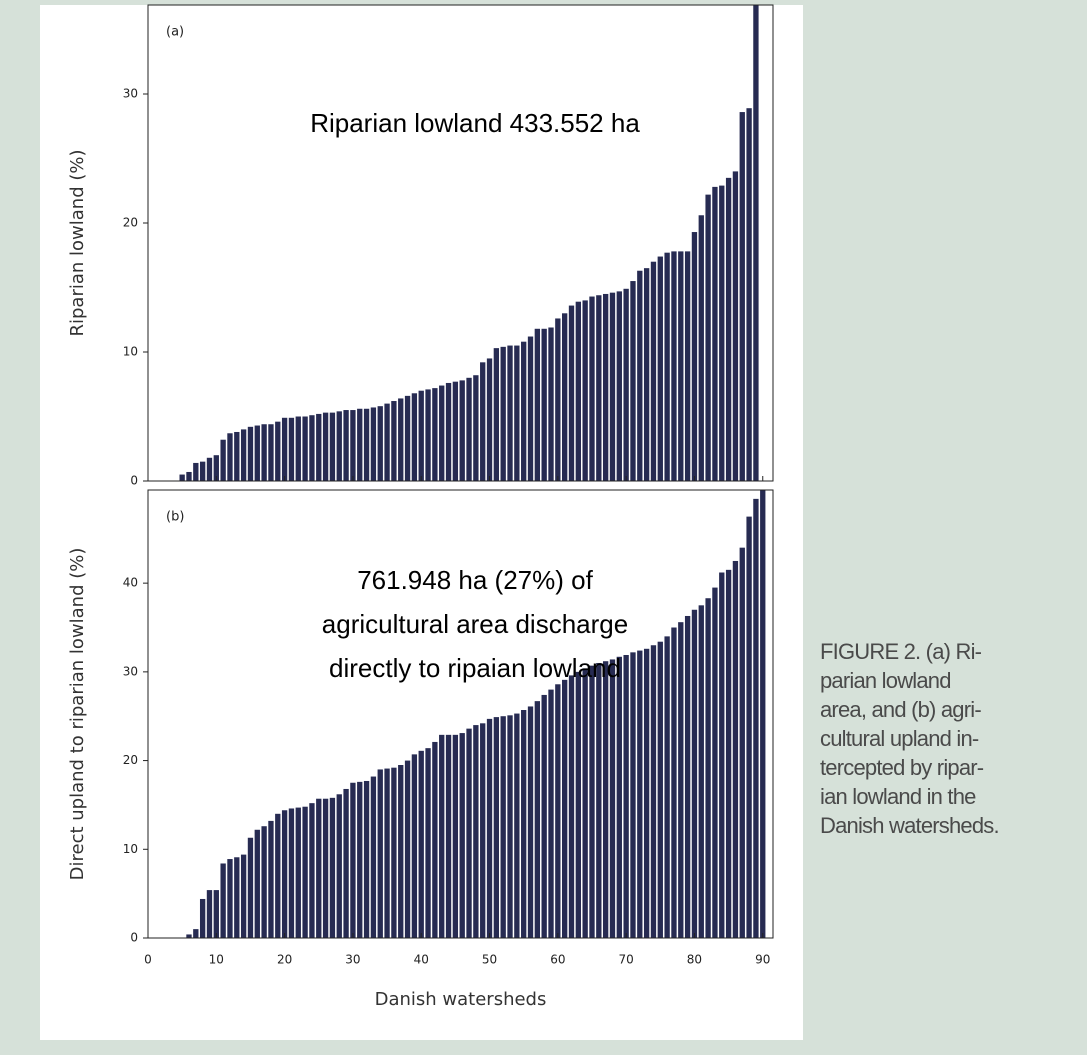 This screenshot has width=1087, height=1055. Describe the element at coordinates (130, 352) in the screenshot. I see `y-tick-label: 10` at that location.